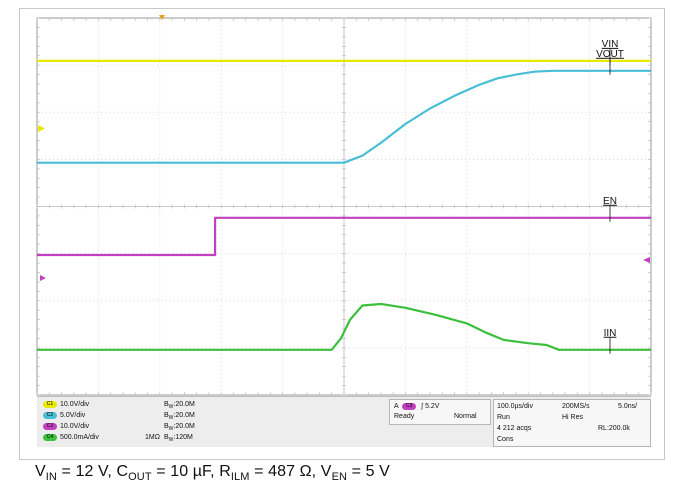 This screenshot has height=491, width=673. What do you see at coordinates (422, 406) in the screenshot?
I see `trigger-slope-icon: ∫` at bounding box center [422, 406].